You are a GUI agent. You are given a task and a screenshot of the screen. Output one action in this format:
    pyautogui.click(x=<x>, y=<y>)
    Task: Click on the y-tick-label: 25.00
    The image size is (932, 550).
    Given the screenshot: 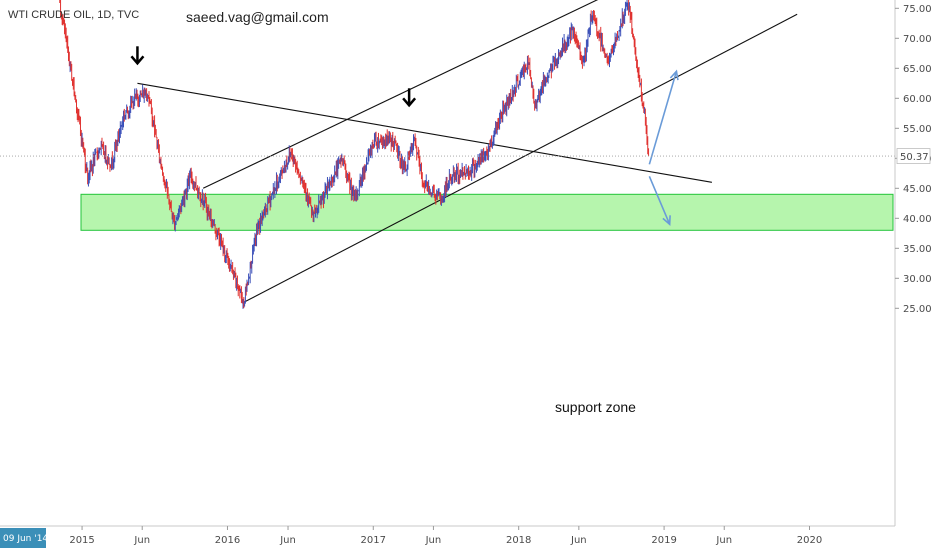 What is the action you would take?
    pyautogui.click(x=917, y=309)
    